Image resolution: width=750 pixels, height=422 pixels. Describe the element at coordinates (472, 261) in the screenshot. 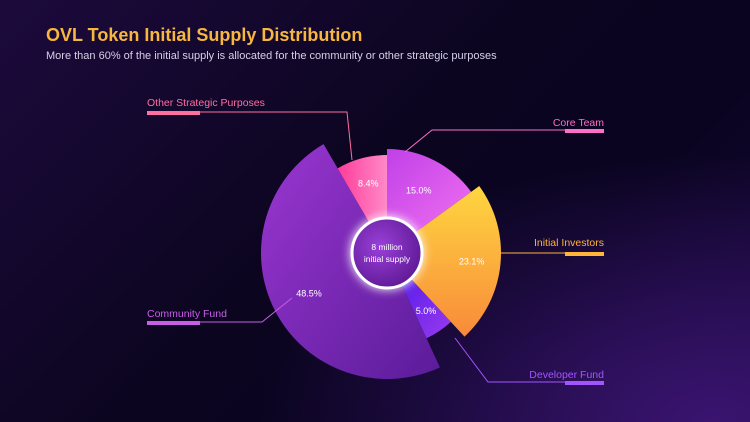

I see `slice-value-label: 23.1%` at that location.